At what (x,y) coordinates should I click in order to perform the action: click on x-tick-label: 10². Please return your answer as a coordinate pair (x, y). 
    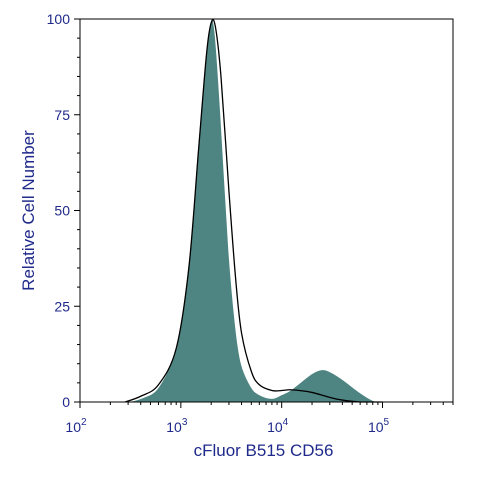
    Looking at the image, I should click on (76, 426).